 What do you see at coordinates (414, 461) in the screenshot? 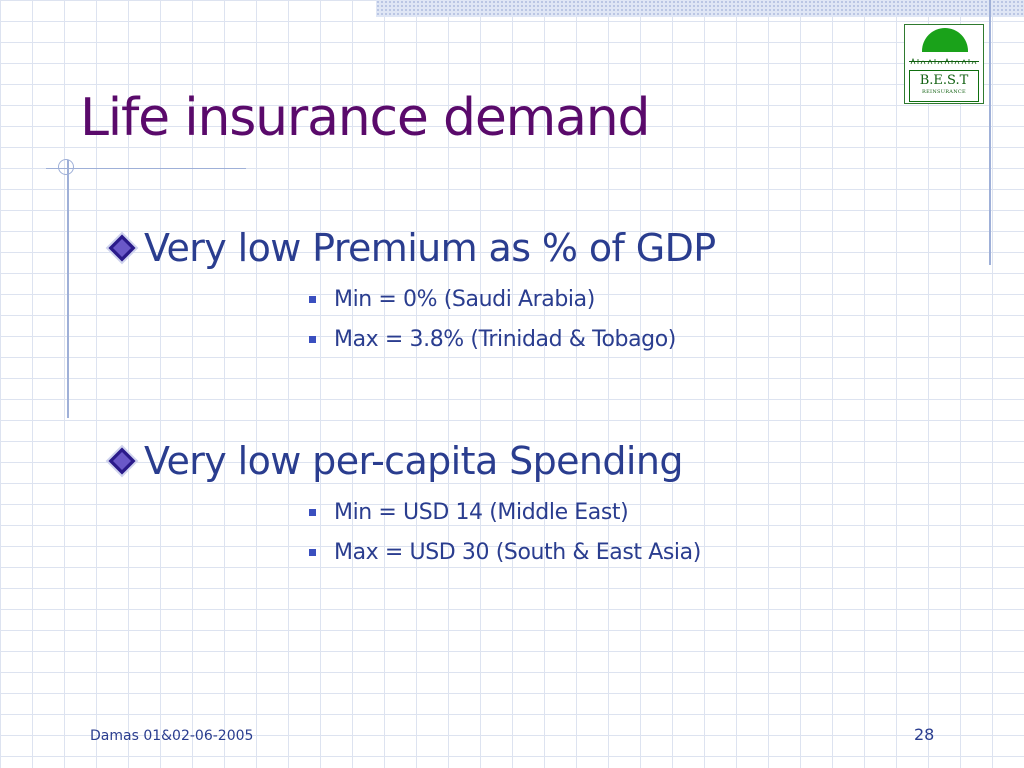
I see `bullet-spending-text: Very low per-capita Spending` at bounding box center [414, 461].